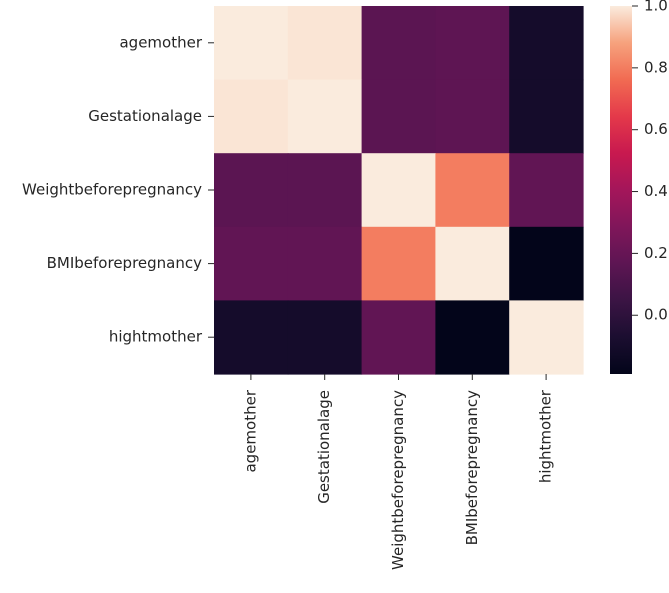 This screenshot has height=593, width=669. What do you see at coordinates (621, 190) in the screenshot?
I see `colorbar` at bounding box center [621, 190].